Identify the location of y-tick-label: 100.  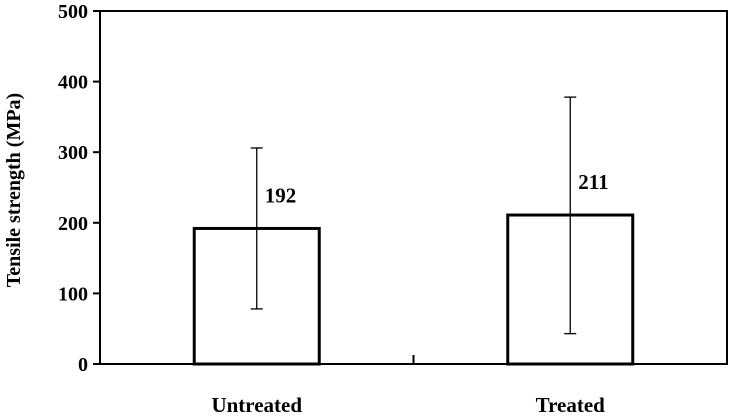
(73, 294).